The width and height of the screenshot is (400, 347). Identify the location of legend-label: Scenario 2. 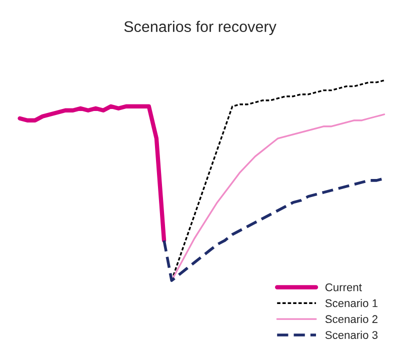
(351, 319).